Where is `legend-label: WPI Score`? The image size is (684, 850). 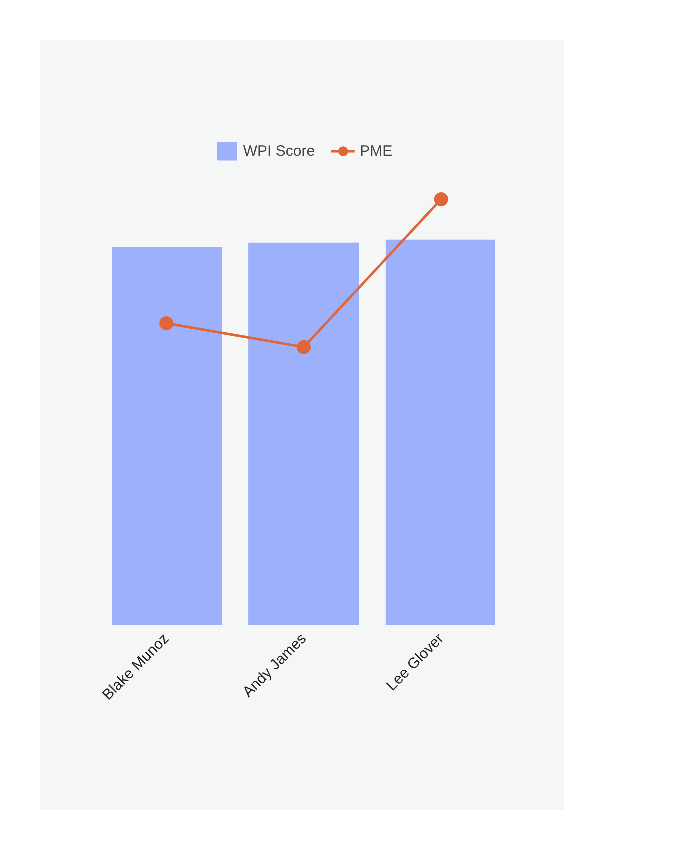
legend-label: WPI Score is located at coordinates (279, 151).